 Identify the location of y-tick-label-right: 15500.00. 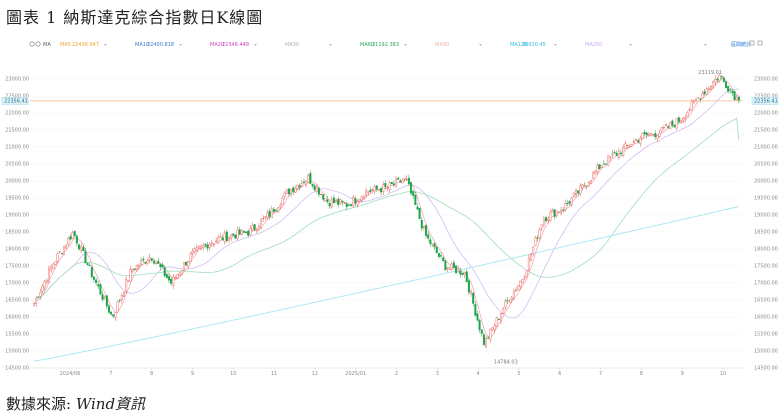
(766, 335).